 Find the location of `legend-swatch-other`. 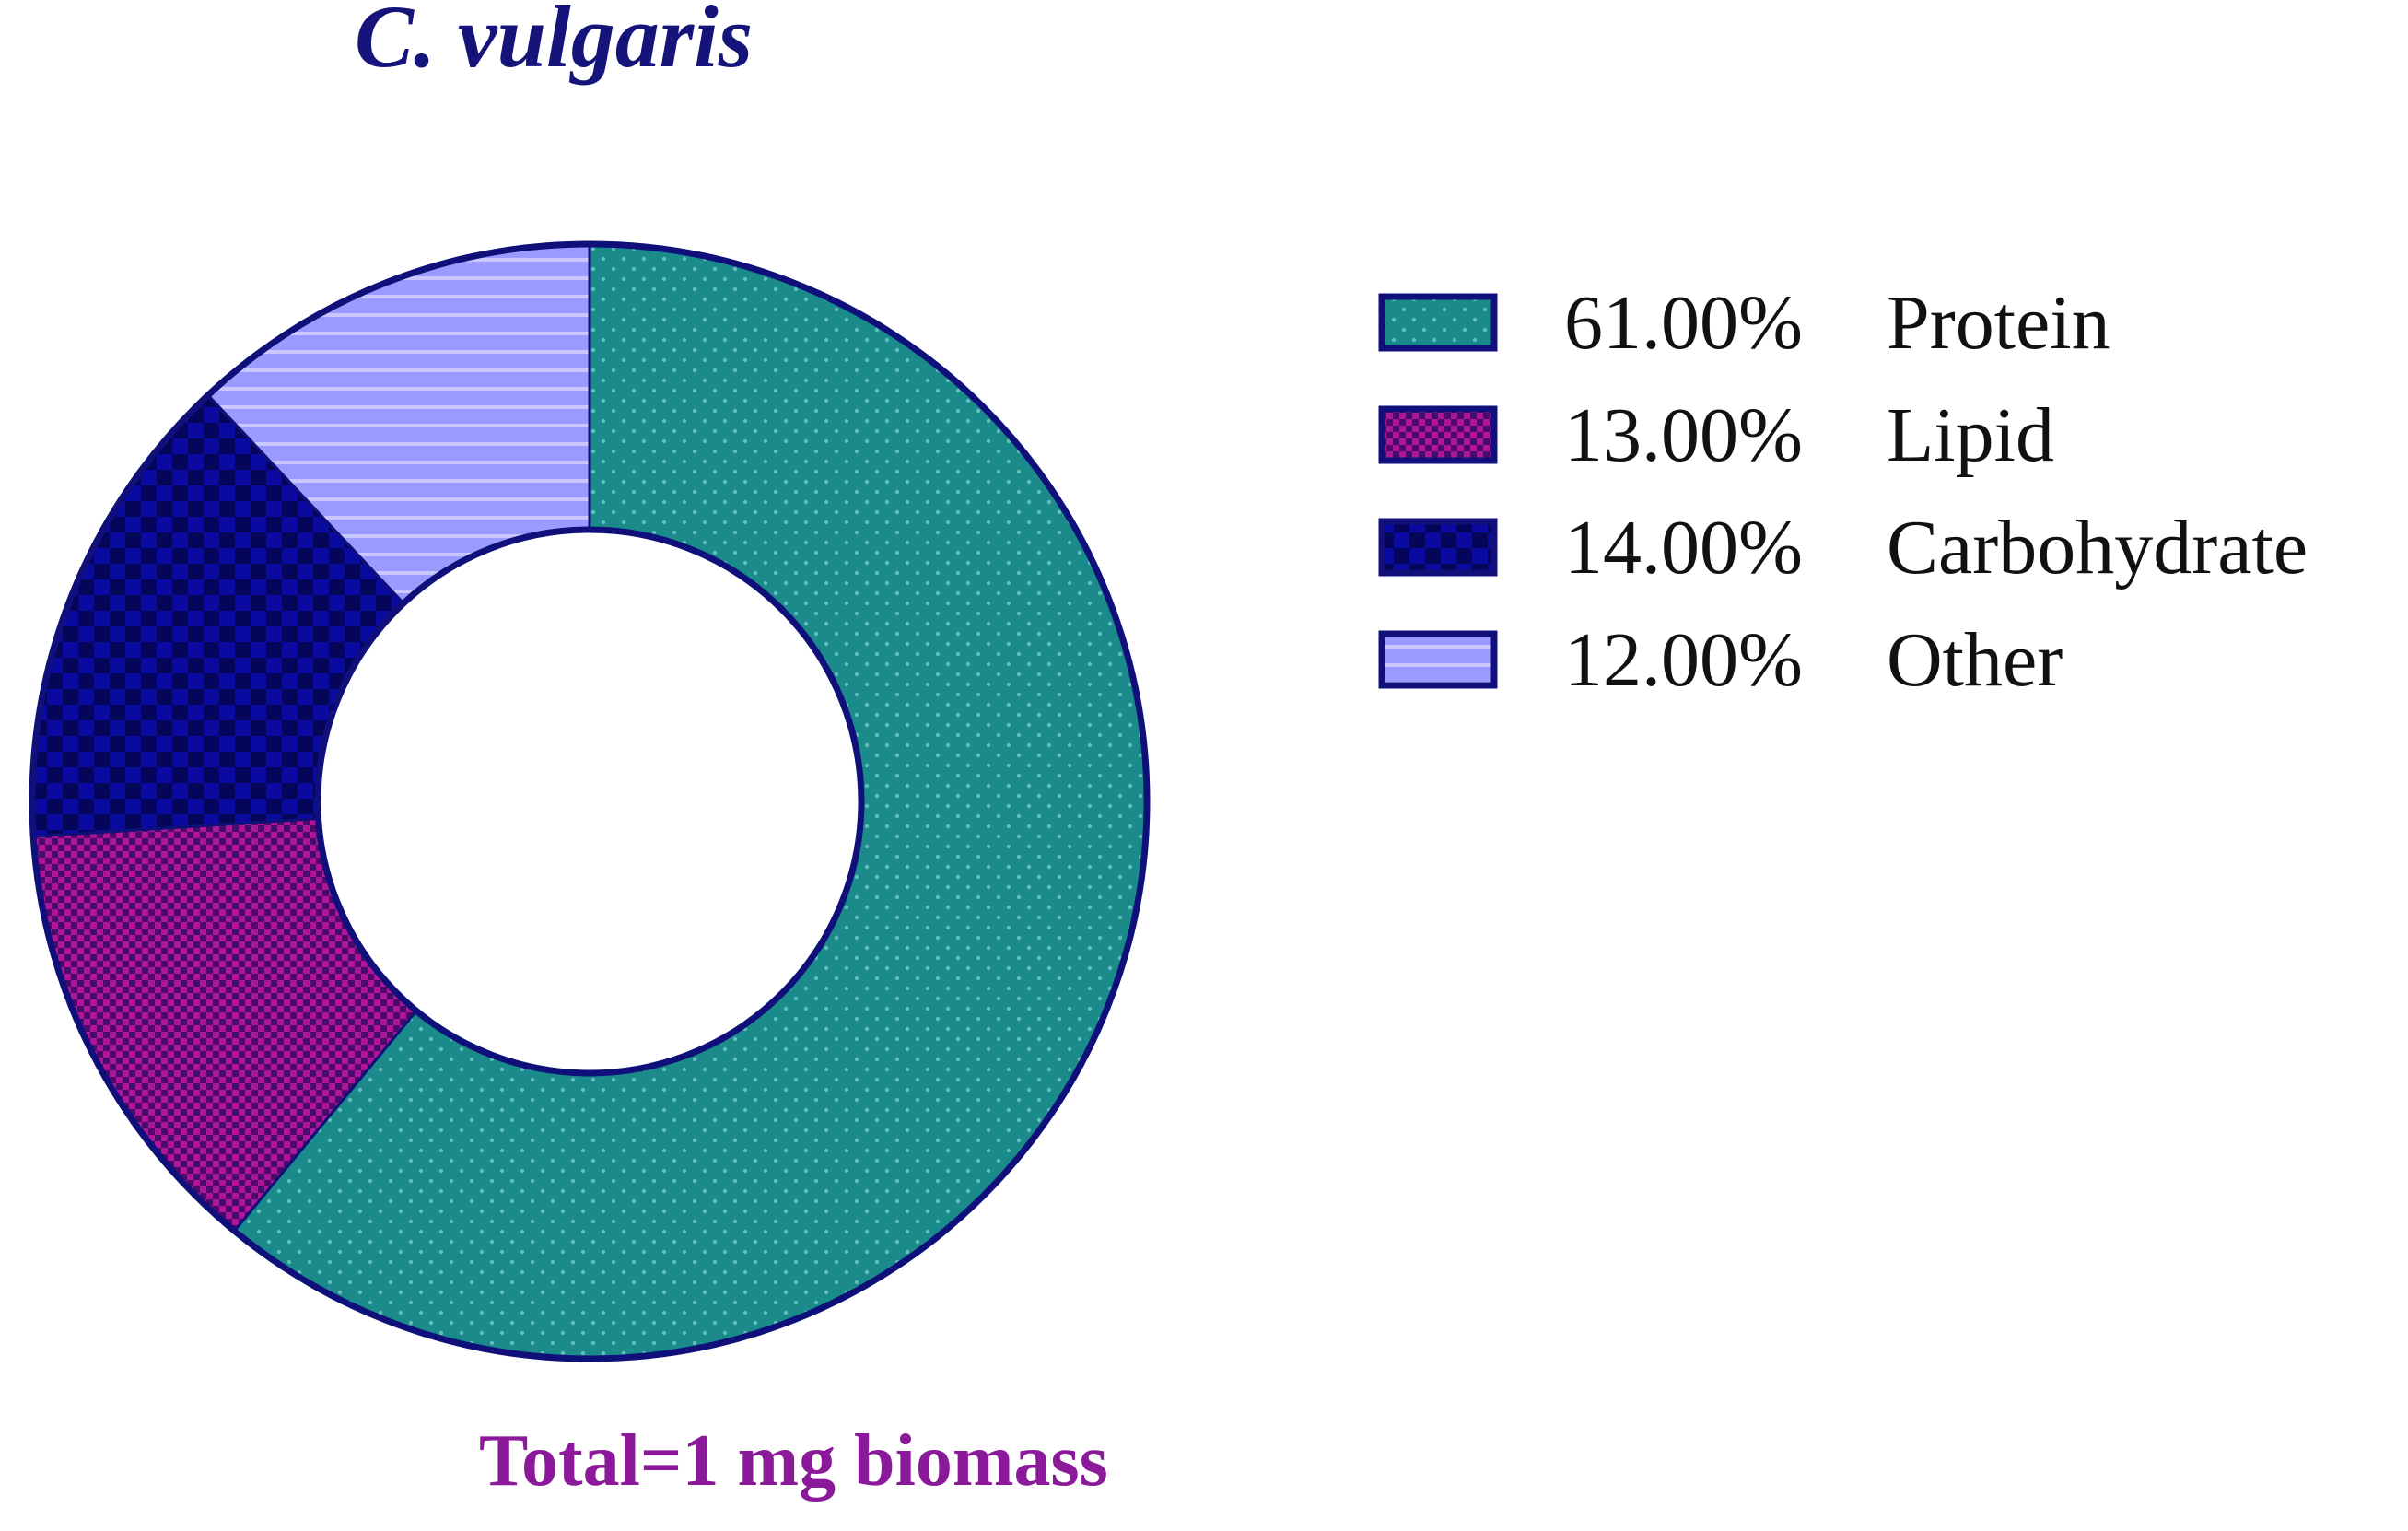

legend-swatch-other is located at coordinates (1438, 659).